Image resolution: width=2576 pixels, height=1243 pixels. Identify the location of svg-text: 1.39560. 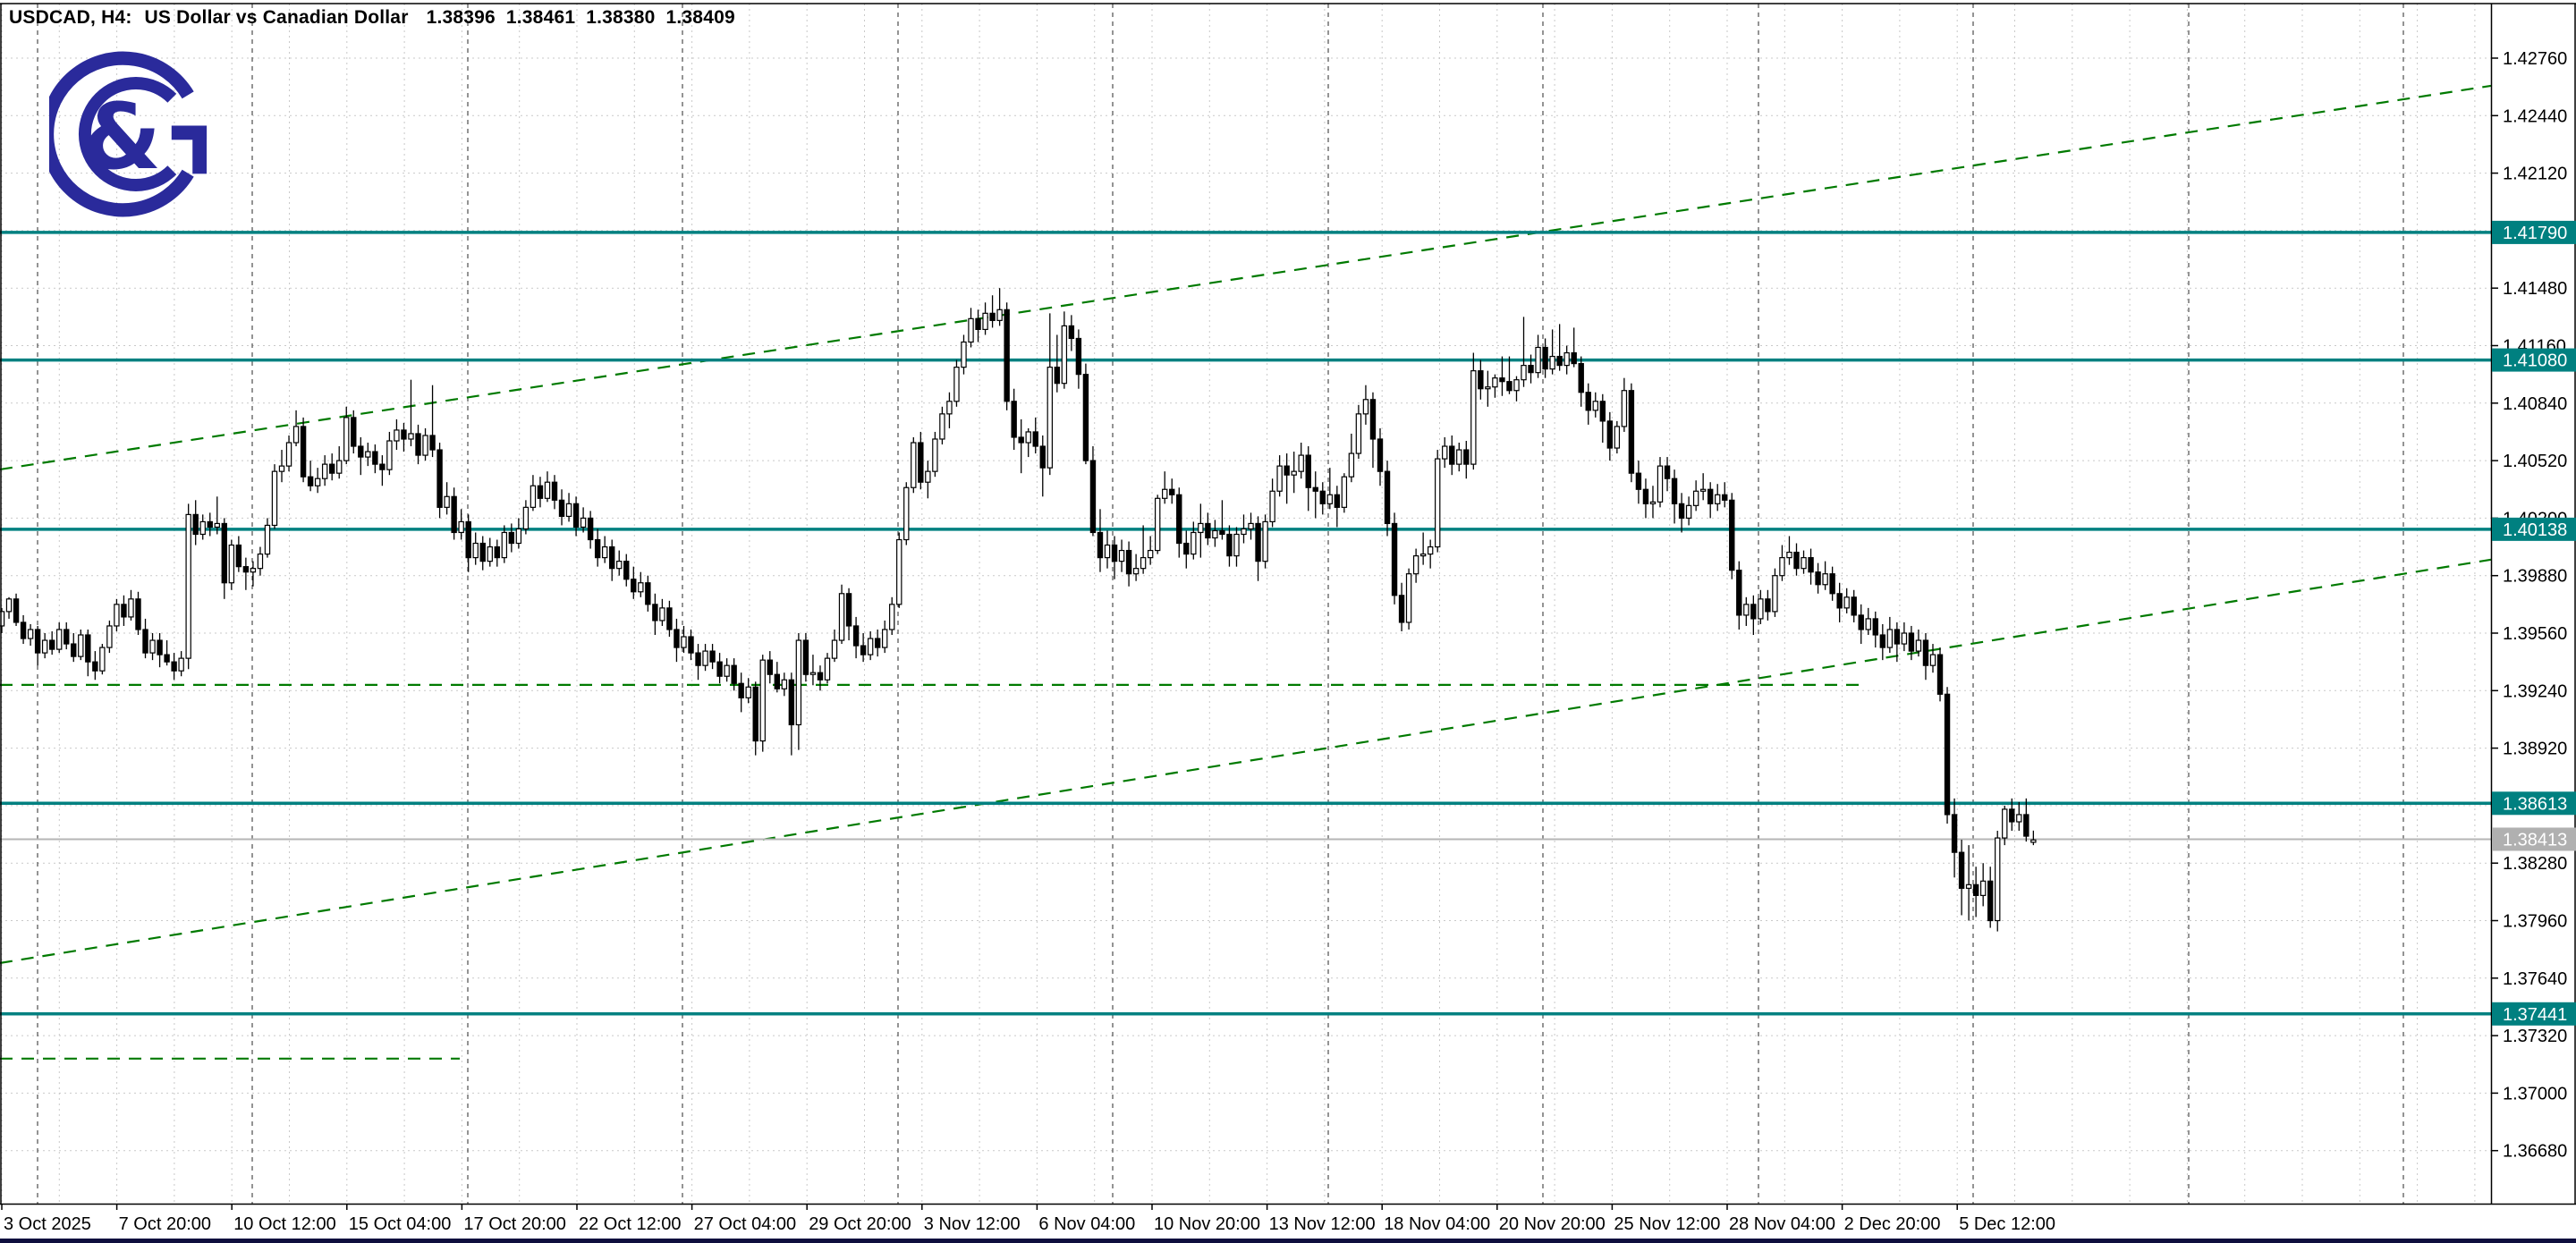
(2535, 634).